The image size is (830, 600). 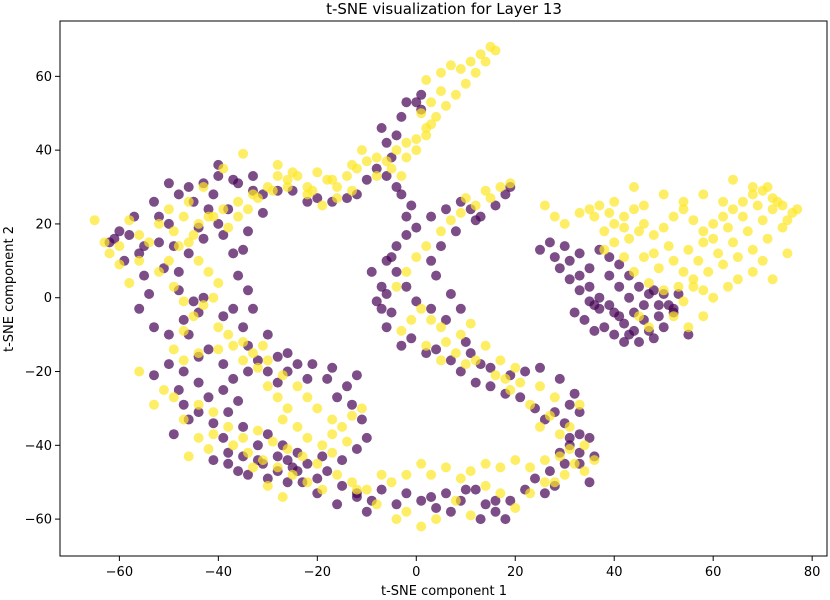 What do you see at coordinates (119, 572) in the screenshot?
I see `x-tick-label: −60` at bounding box center [119, 572].